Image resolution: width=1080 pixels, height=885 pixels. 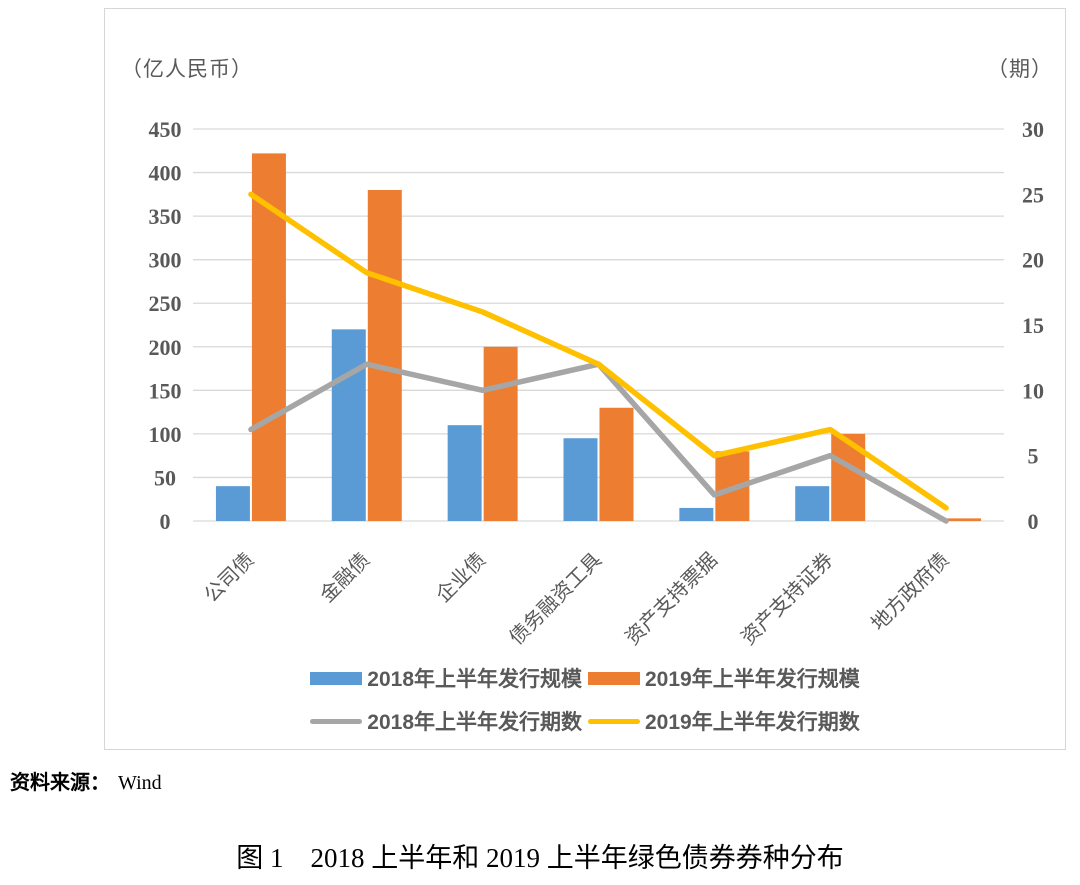 I want to click on legend-row-bars: 2018年上半年发行规模 2019年上半年发行规模, so click(x=585, y=678).